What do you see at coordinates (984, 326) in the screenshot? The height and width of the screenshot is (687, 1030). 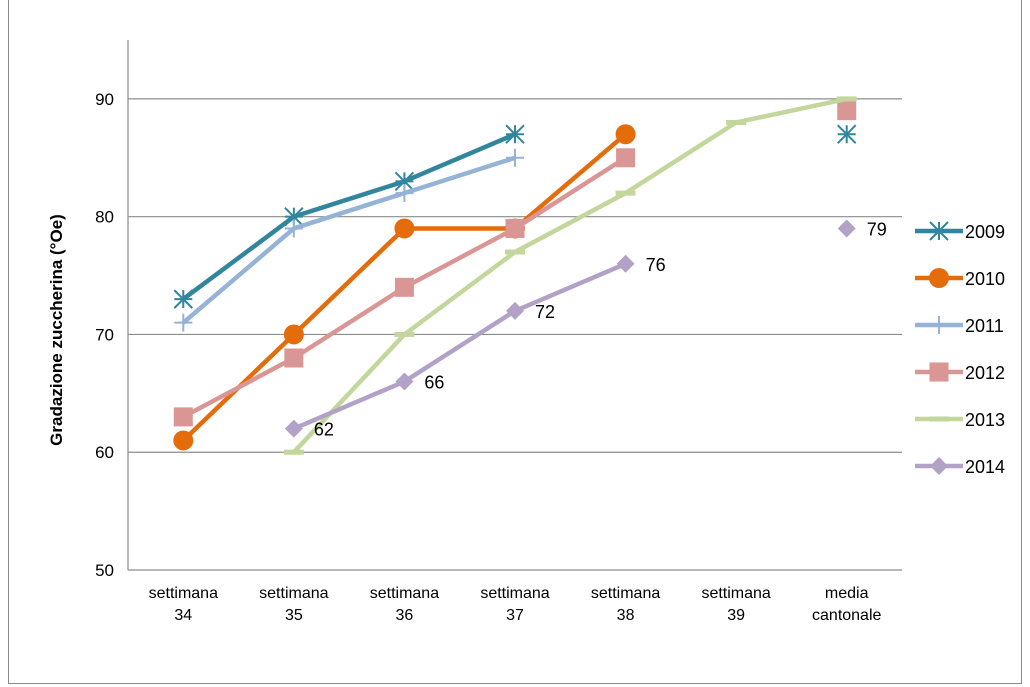 I see `legend-label: 2011` at bounding box center [984, 326].